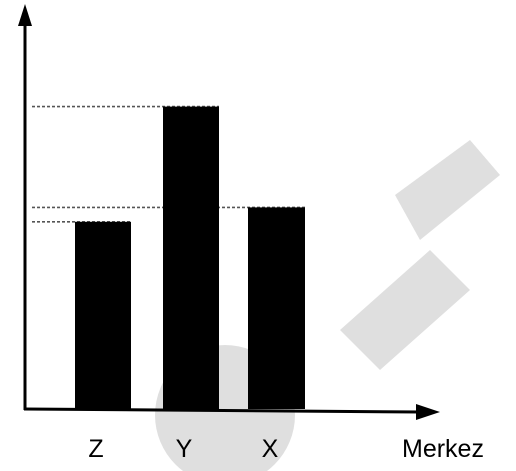 This screenshot has width=516, height=471. Describe the element at coordinates (95, 449) in the screenshot. I see `category-label-z: Z` at that location.